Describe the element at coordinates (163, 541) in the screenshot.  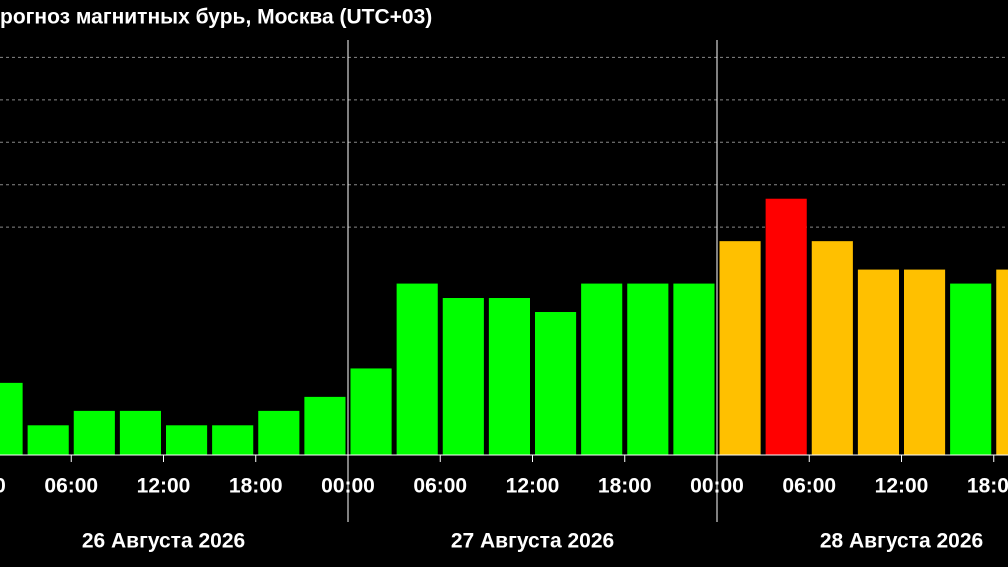
I see `day-label: 26 Августа 2026` at that location.